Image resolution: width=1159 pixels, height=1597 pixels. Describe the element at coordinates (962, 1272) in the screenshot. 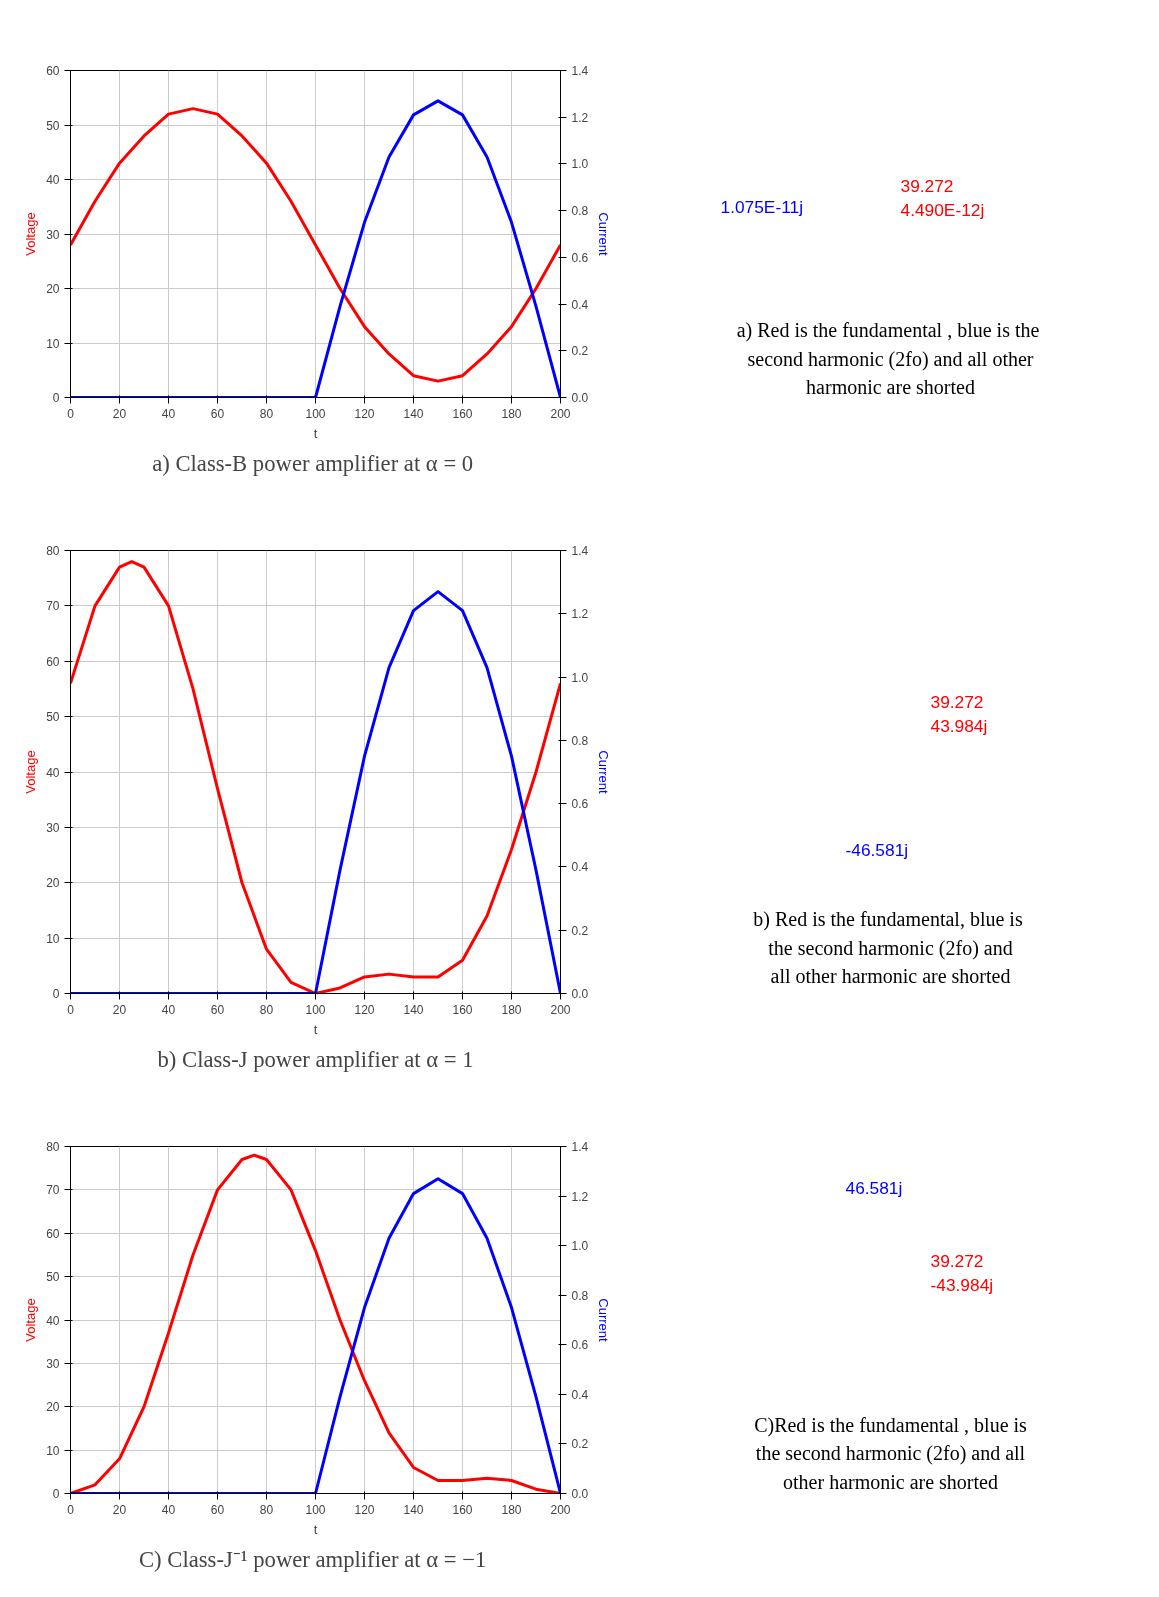

I see `text: 39.272 -43.984j` at that location.